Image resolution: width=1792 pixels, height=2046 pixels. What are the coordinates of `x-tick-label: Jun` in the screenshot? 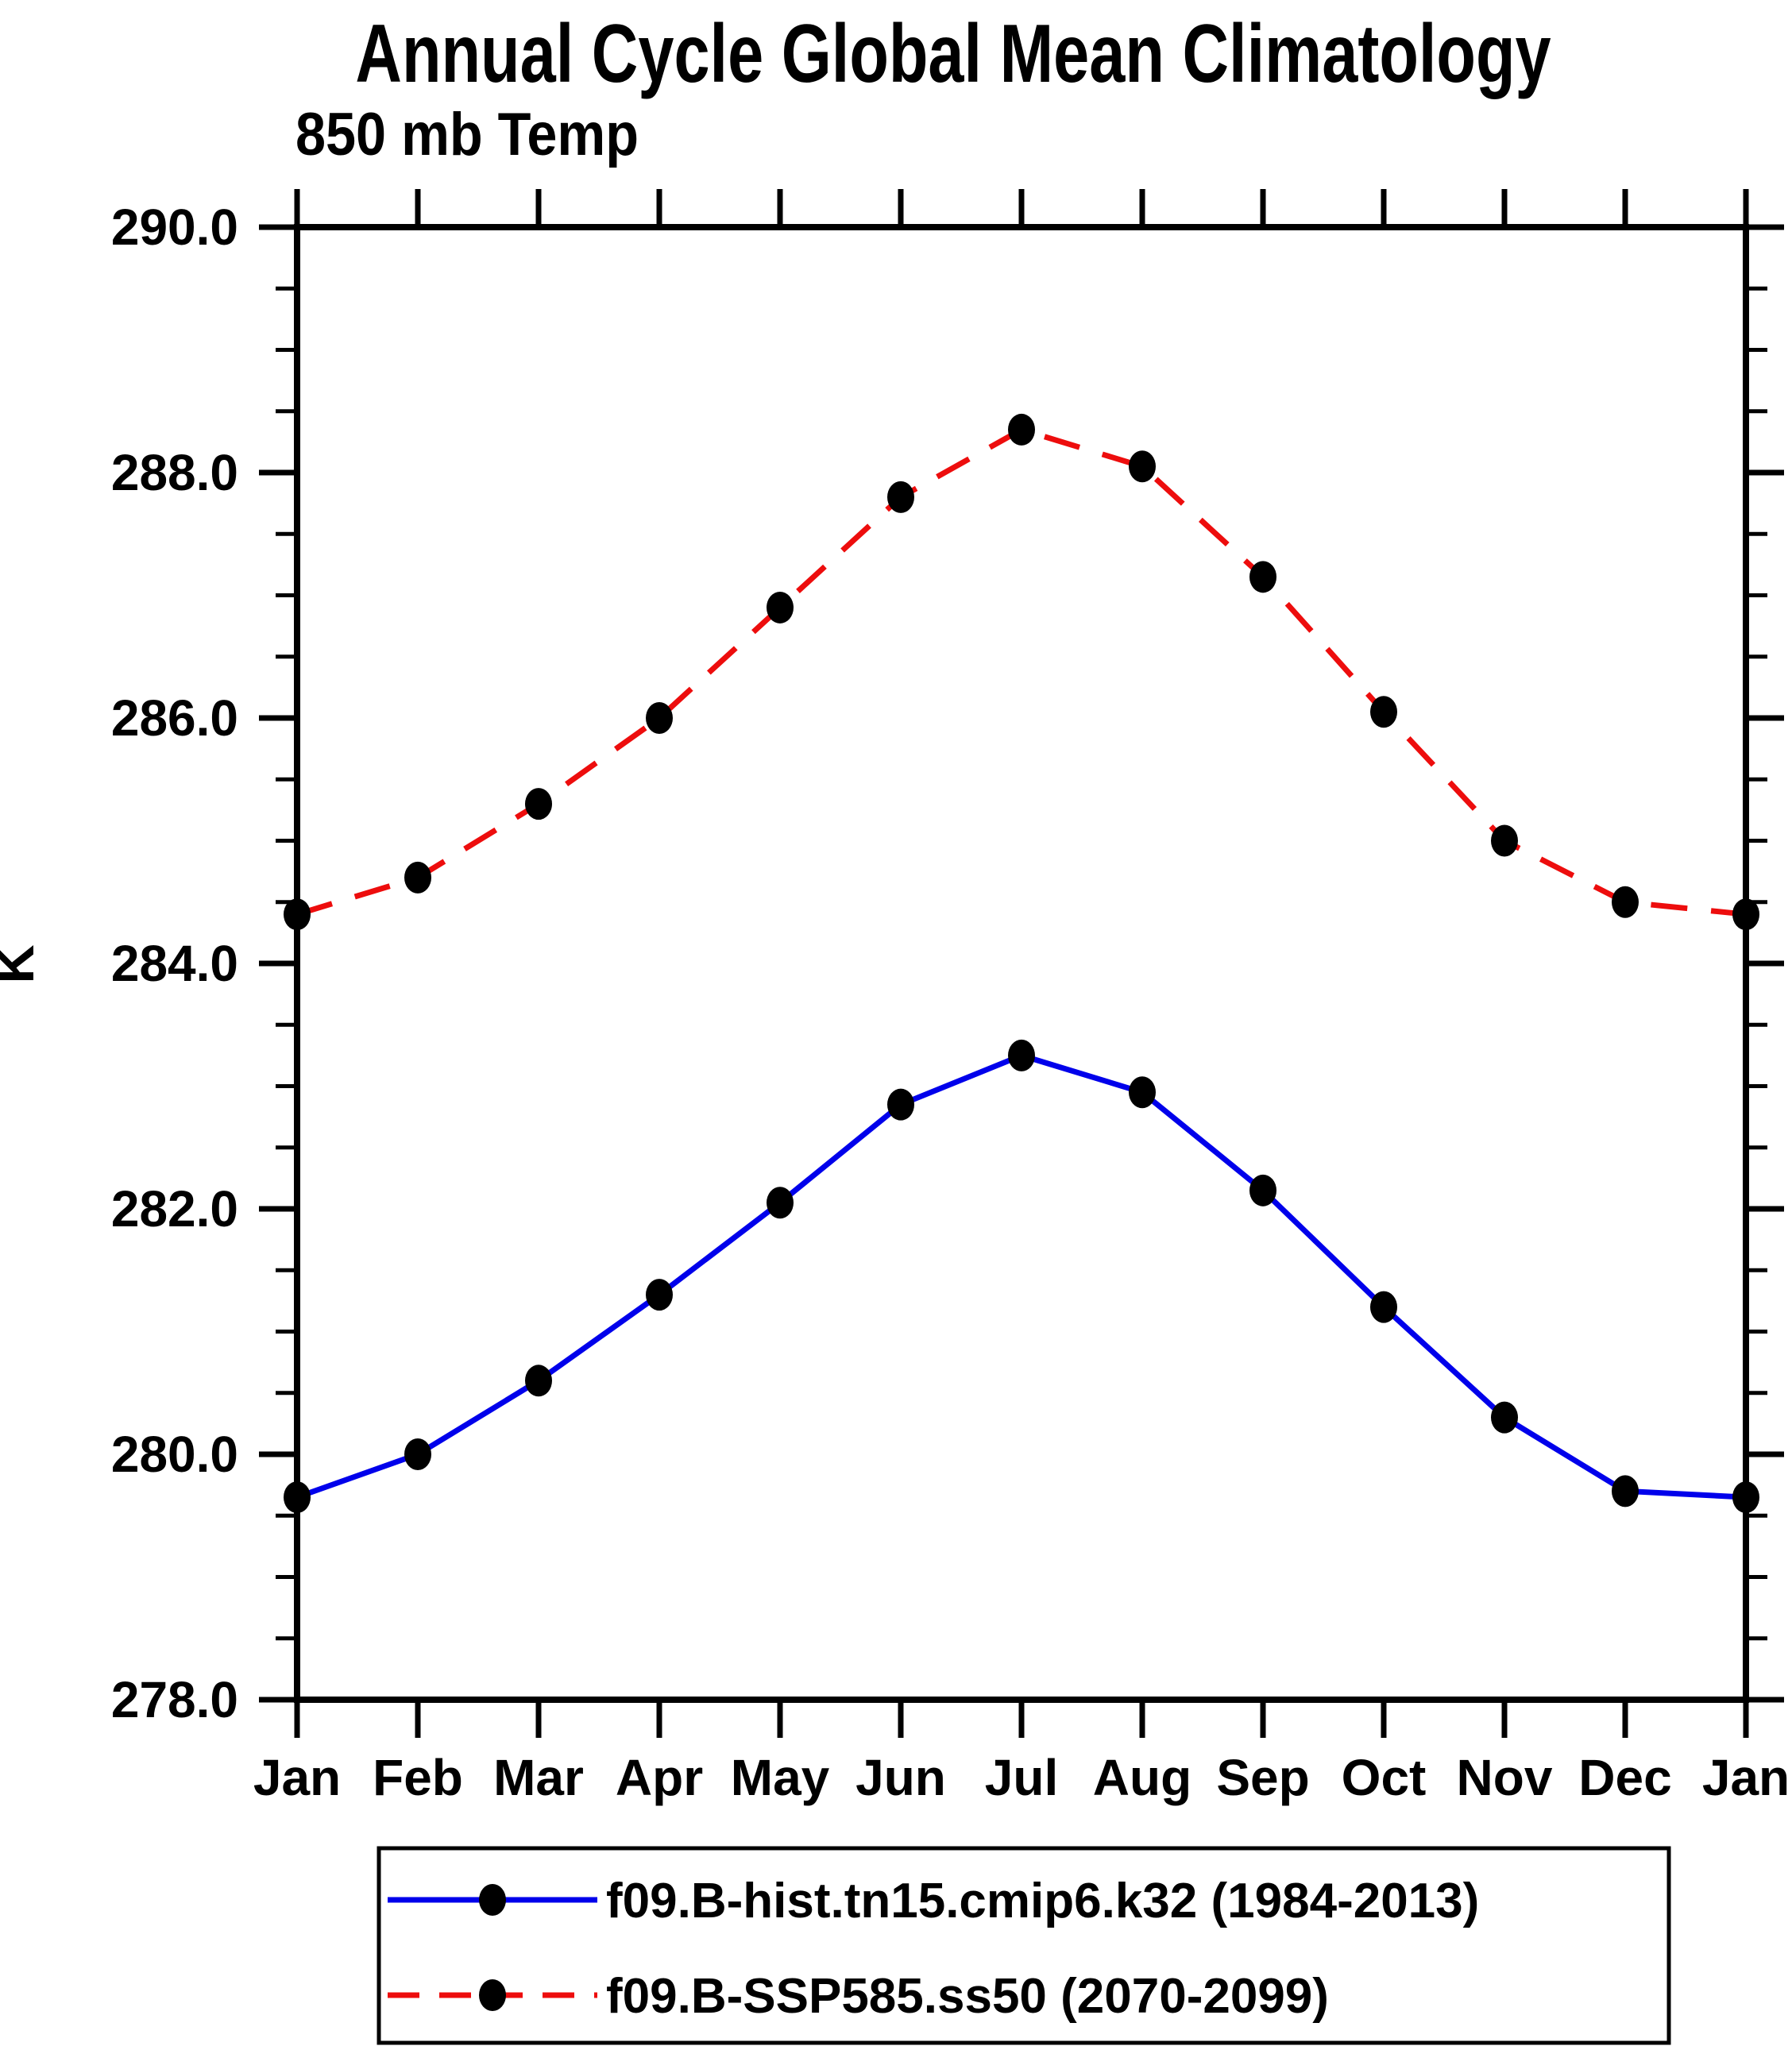 It's located at (900, 1777).